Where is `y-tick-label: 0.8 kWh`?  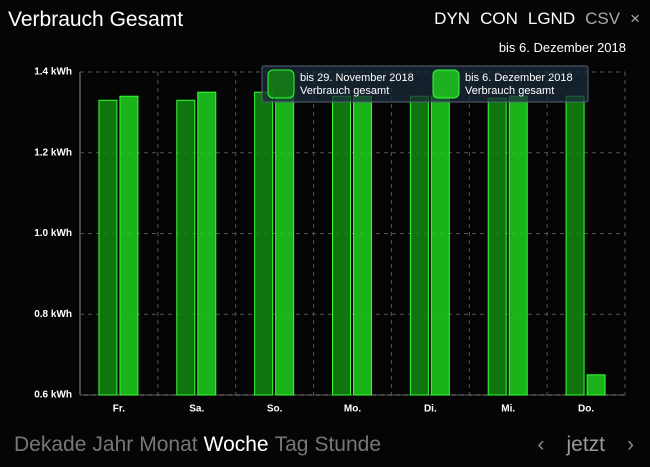
y-tick-label: 0.8 kWh is located at coordinates (53, 314).